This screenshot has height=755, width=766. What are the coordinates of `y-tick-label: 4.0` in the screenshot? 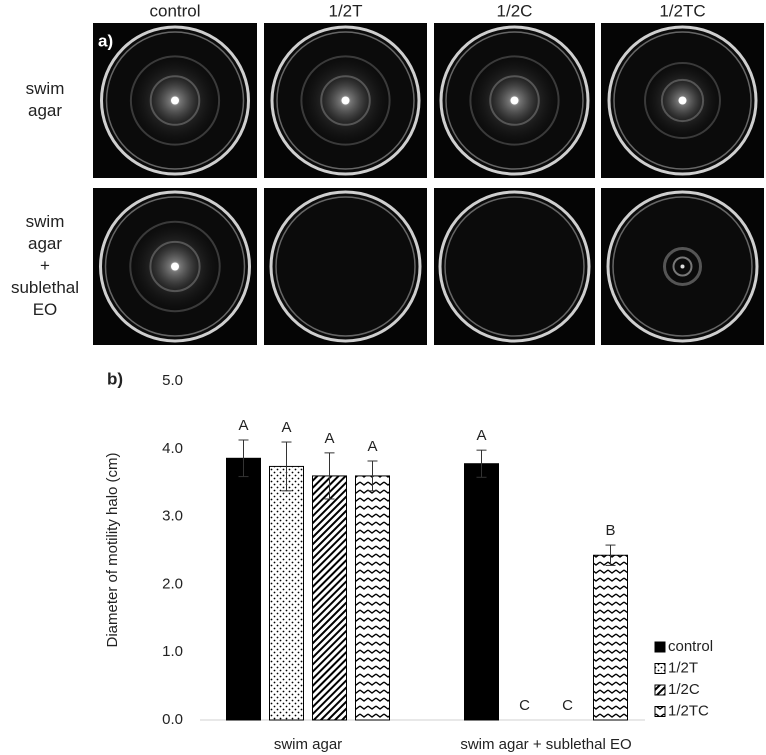 It's located at (172, 448).